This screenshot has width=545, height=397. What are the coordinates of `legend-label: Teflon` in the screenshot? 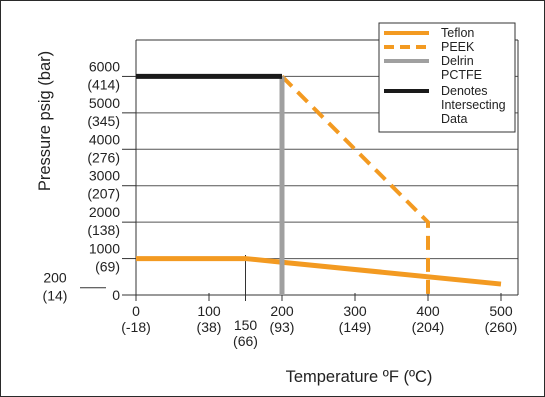 It's located at (457, 33).